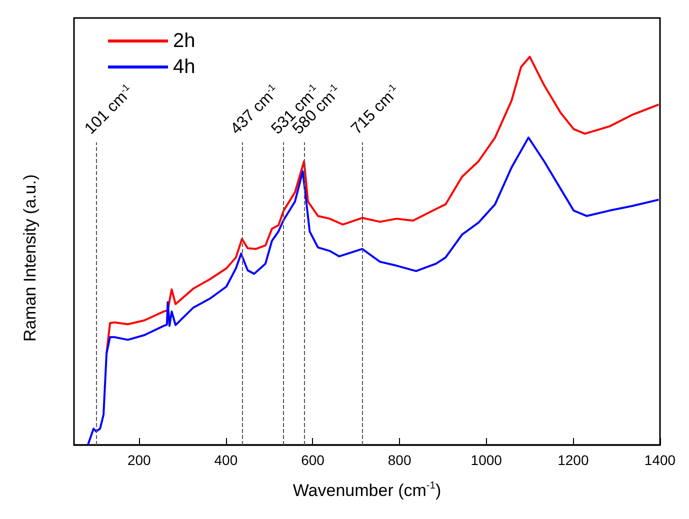  I want to click on x-tick-label: 1400, so click(660, 460).